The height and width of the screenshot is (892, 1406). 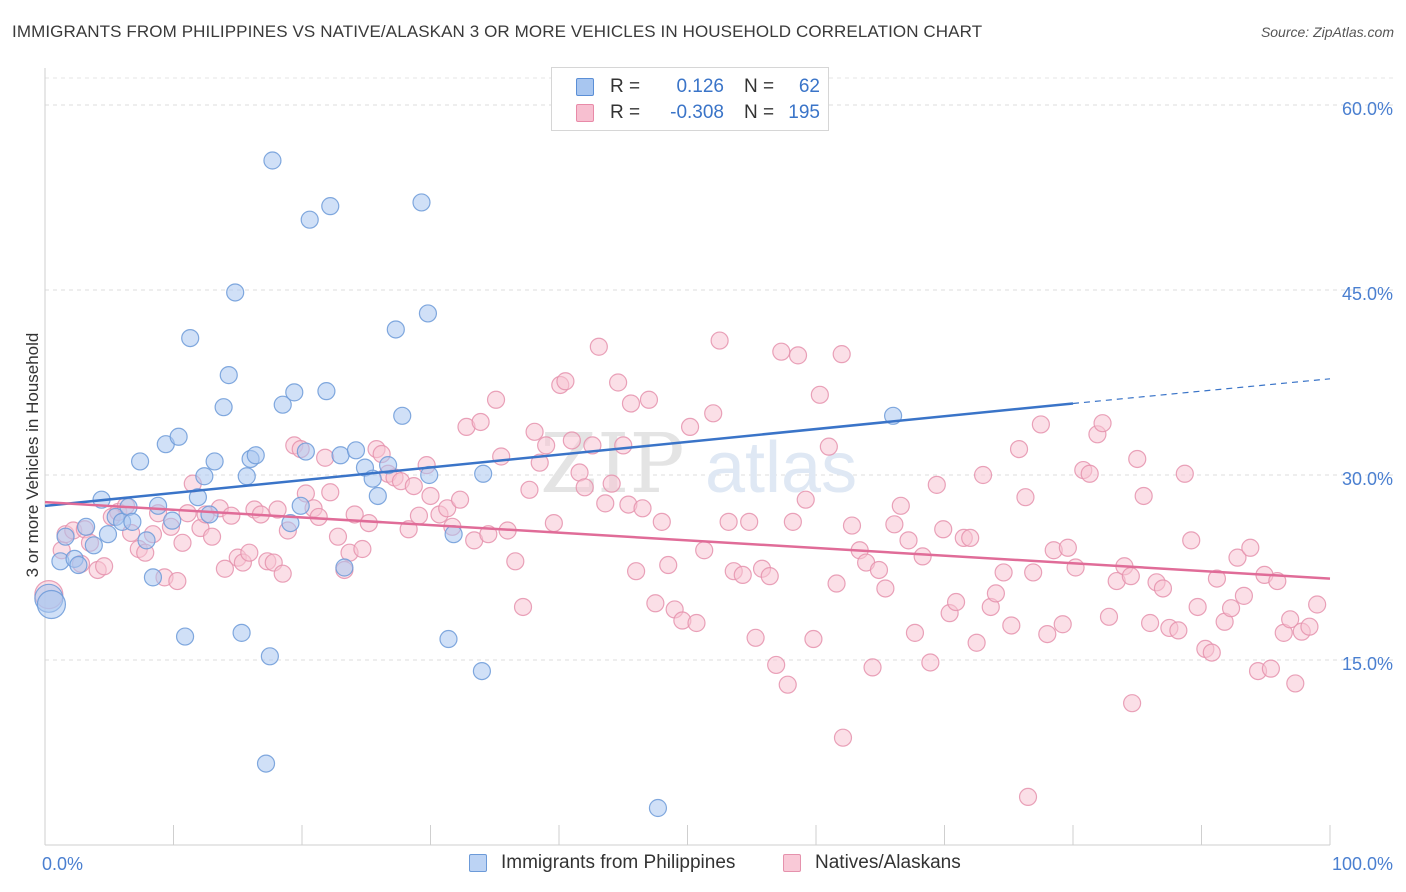 What do you see at coordinates (872, 863) in the screenshot?
I see `legend-item-natives: Natives/Alaskans` at bounding box center [872, 863].